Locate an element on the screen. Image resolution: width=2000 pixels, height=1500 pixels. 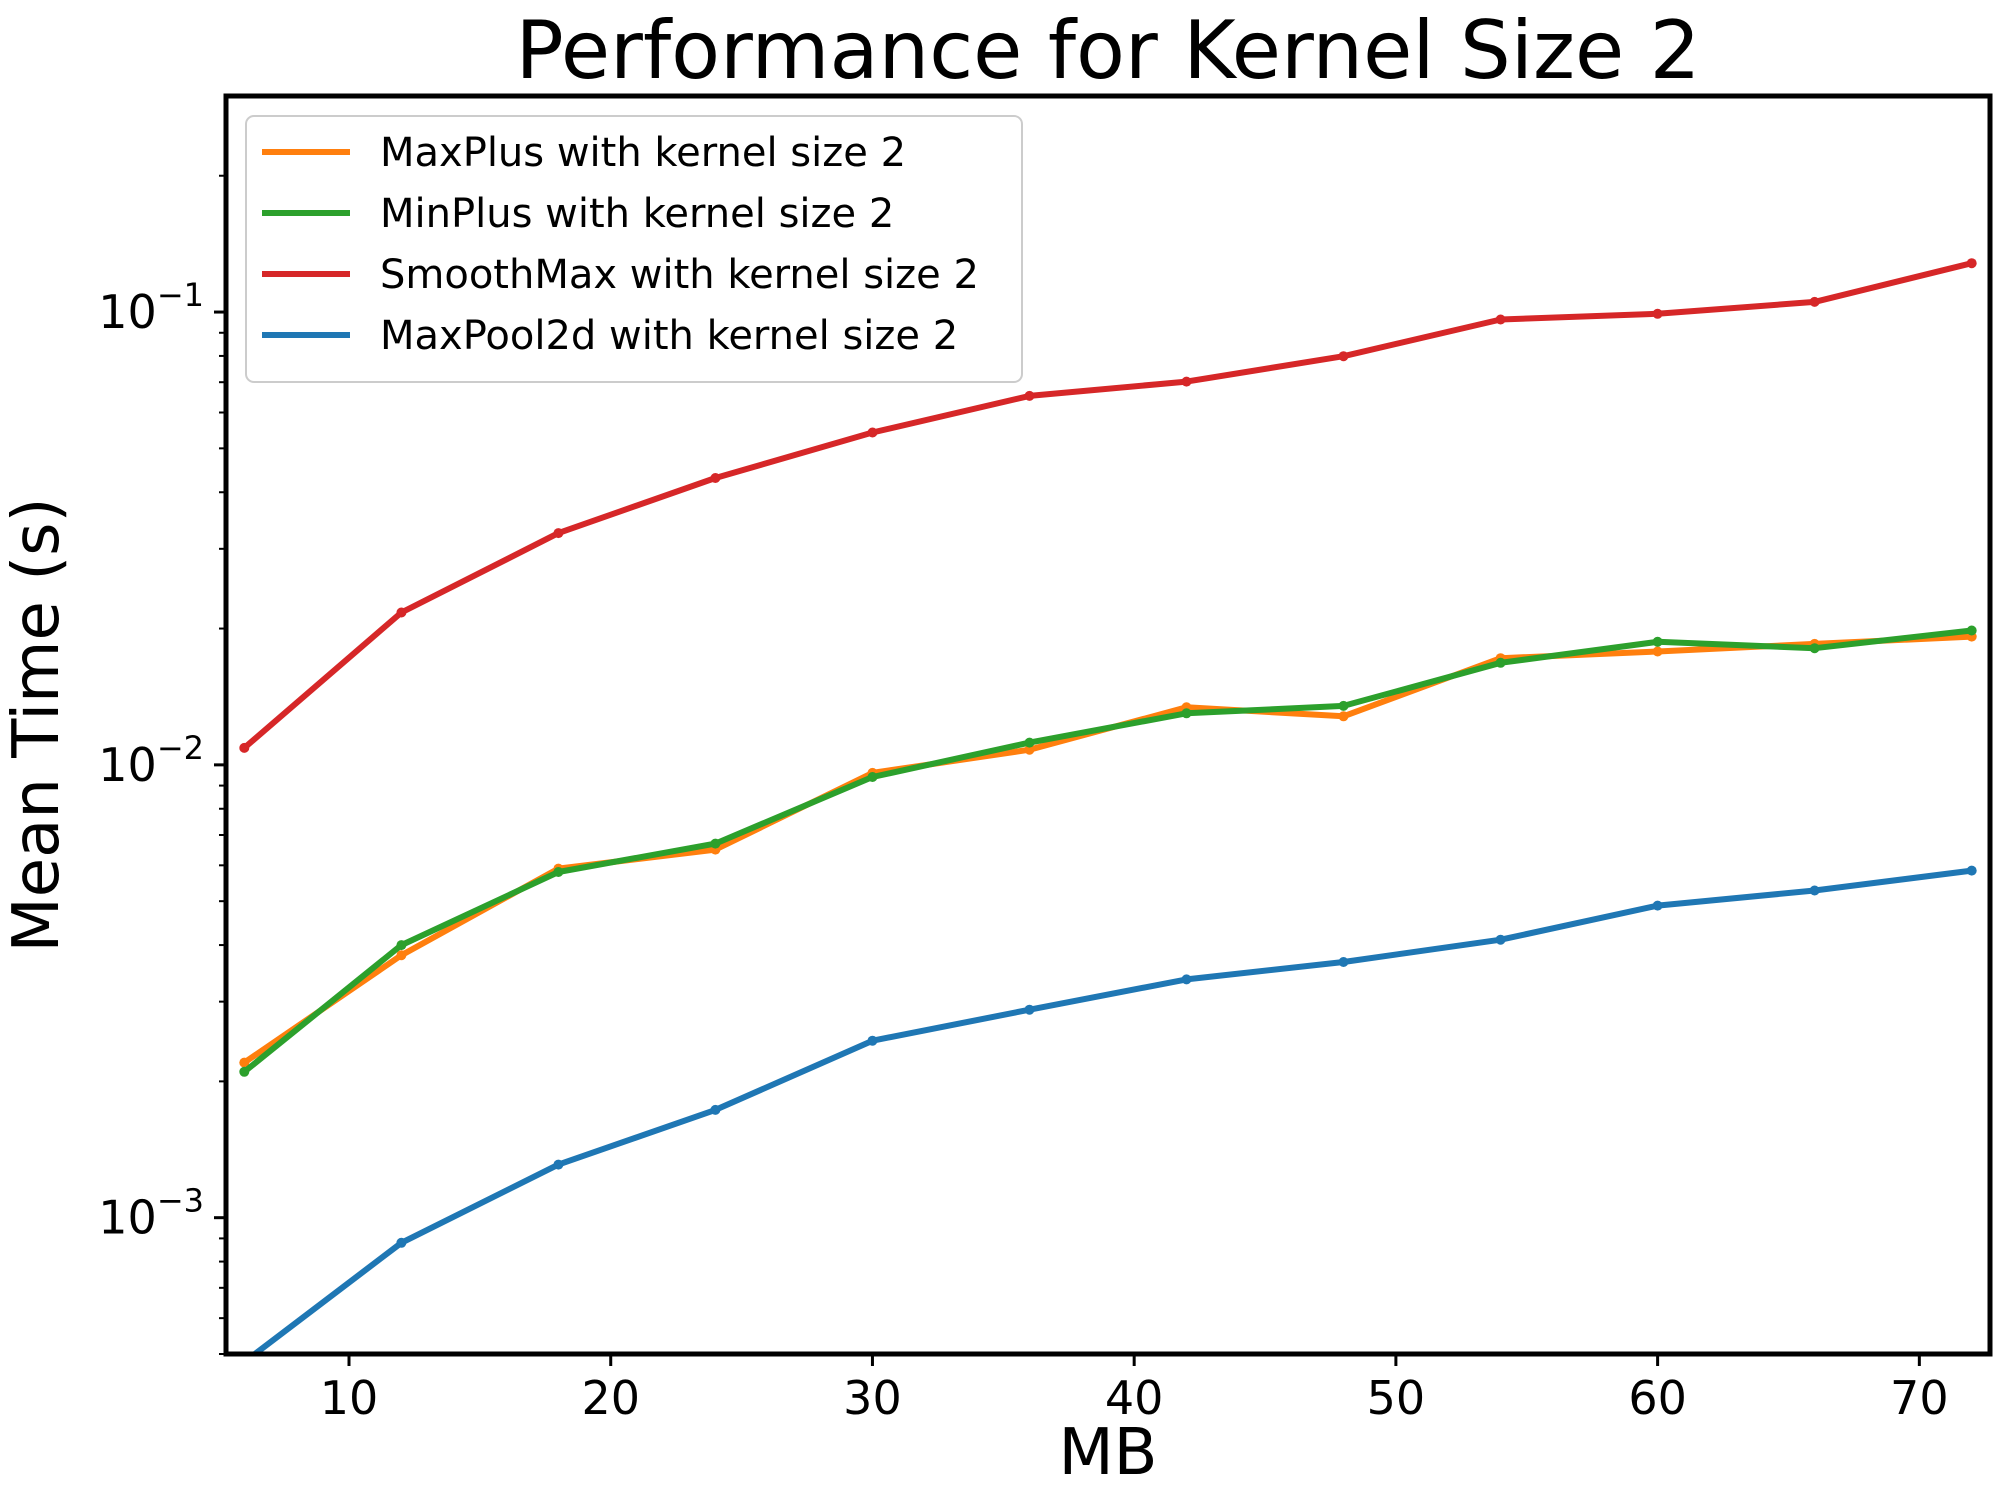
x-tick-label: 20 is located at coordinates (610, 1398).